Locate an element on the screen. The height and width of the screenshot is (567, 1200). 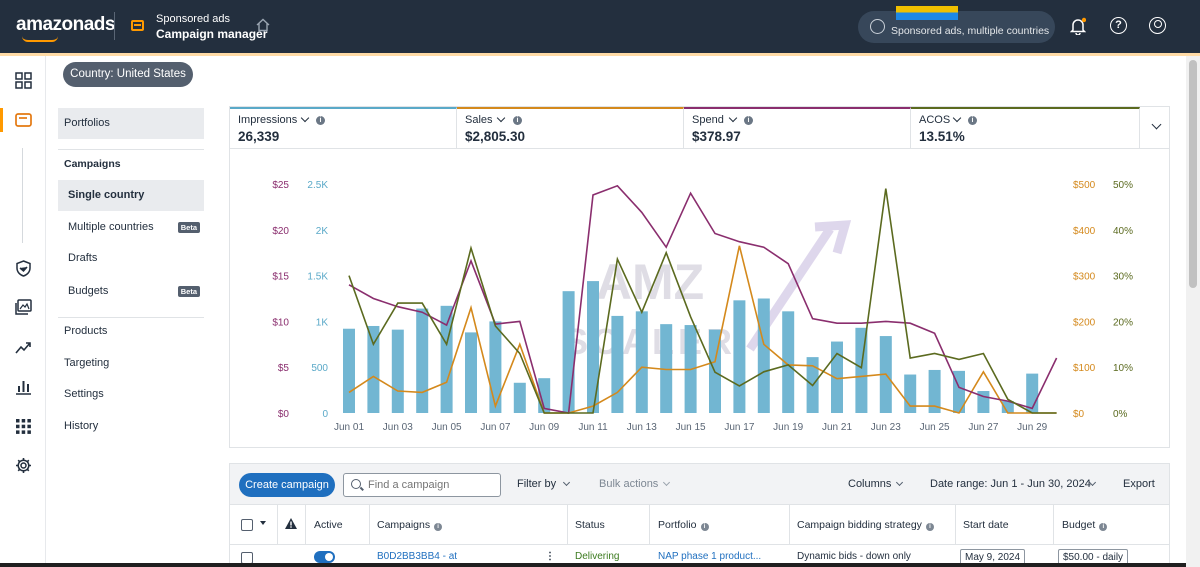
caret-down-icon is located at coordinates (263, 524).